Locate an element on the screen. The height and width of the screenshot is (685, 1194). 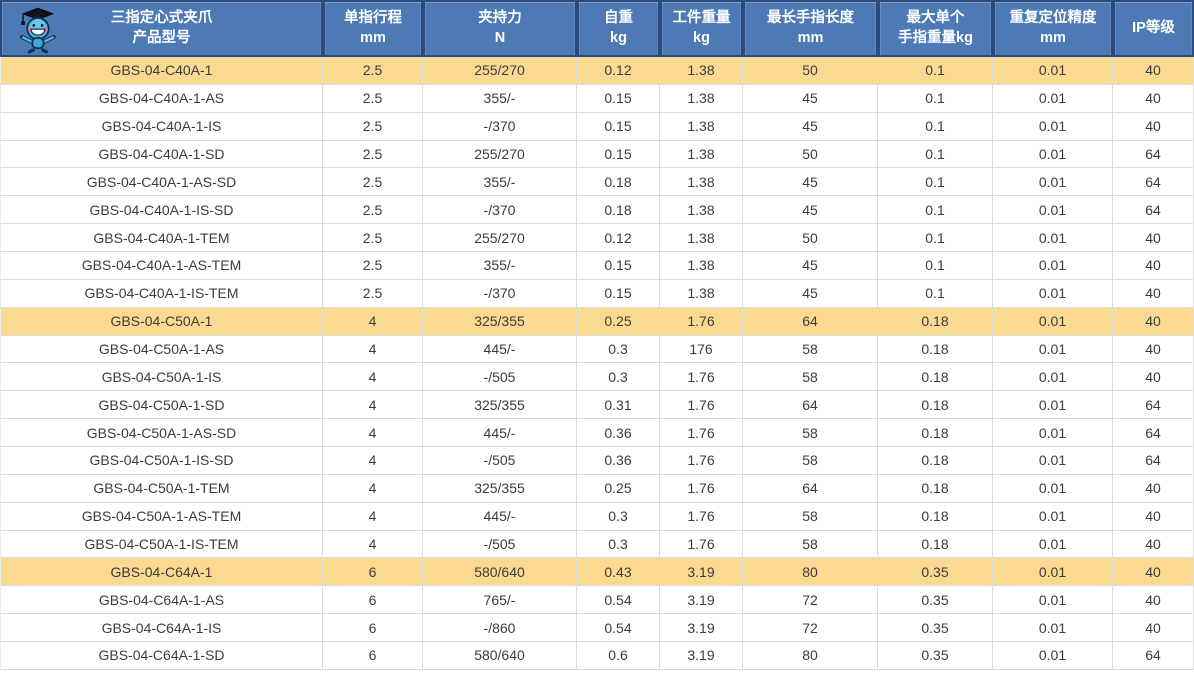
force-cell: 355/- is located at coordinates (500, 266).